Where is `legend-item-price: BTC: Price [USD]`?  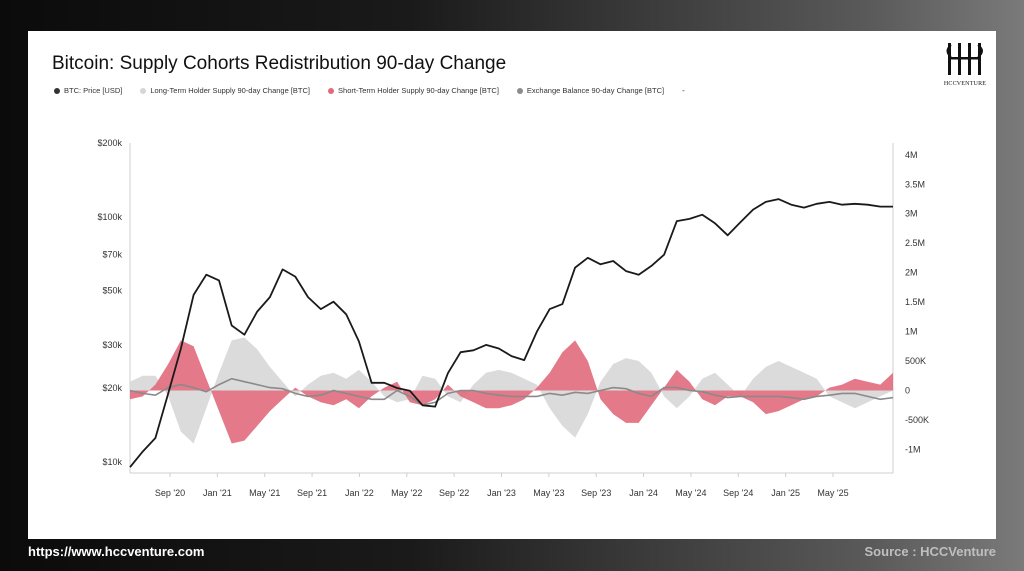 legend-item-price: BTC: Price [USD] is located at coordinates (88, 90).